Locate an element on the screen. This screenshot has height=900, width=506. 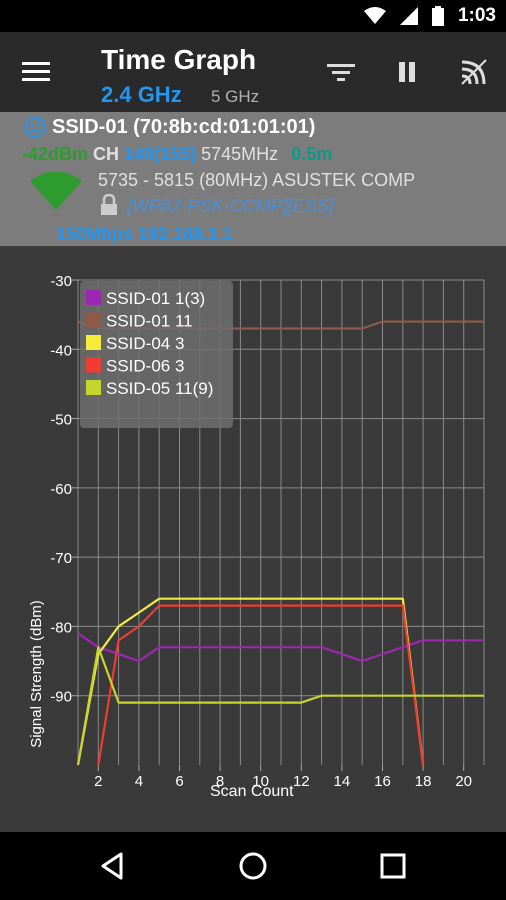
range-vendor-line: 5735 - 5815 (80MHz) ASUSTEK COMP is located at coordinates (256, 180).